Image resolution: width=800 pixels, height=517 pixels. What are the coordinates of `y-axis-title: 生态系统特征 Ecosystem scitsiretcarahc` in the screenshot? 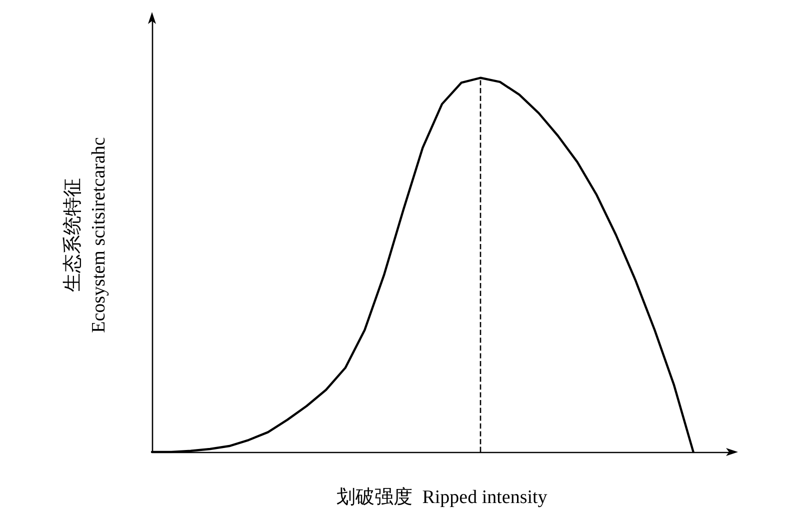 It's located at (86, 235).